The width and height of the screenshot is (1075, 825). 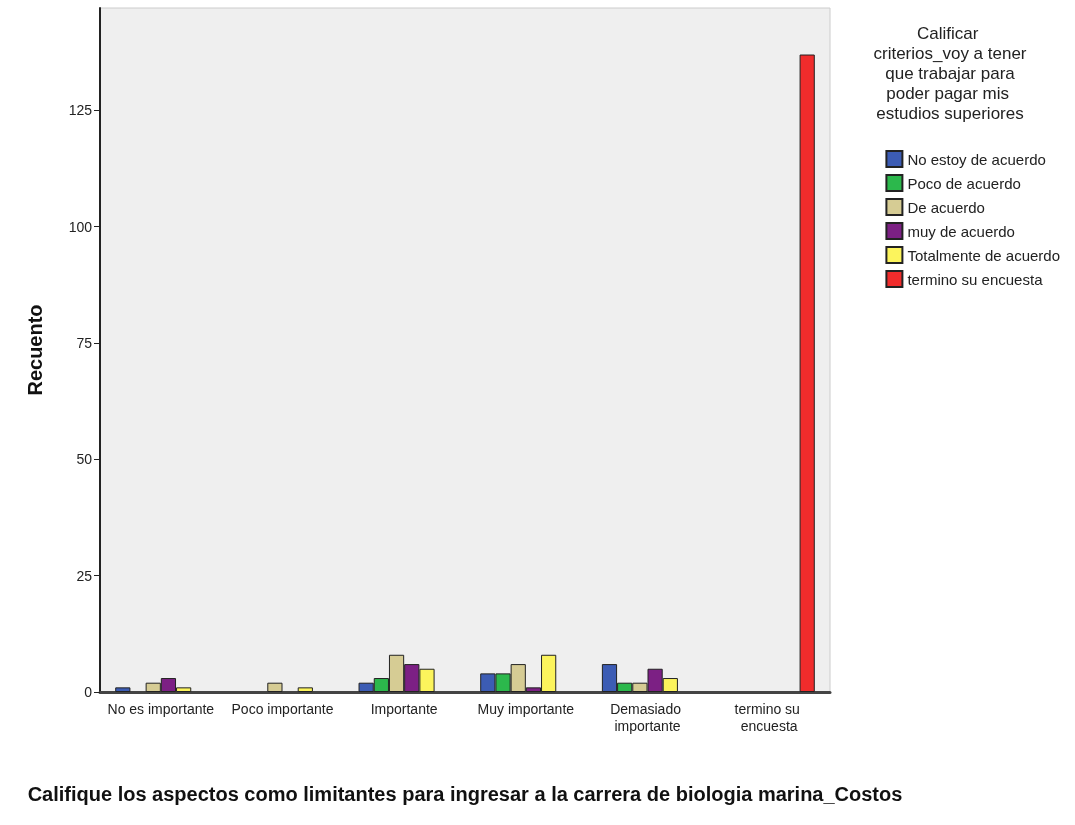 What do you see at coordinates (404, 708) in the screenshot?
I see `x-tick-label: Importante` at bounding box center [404, 708].